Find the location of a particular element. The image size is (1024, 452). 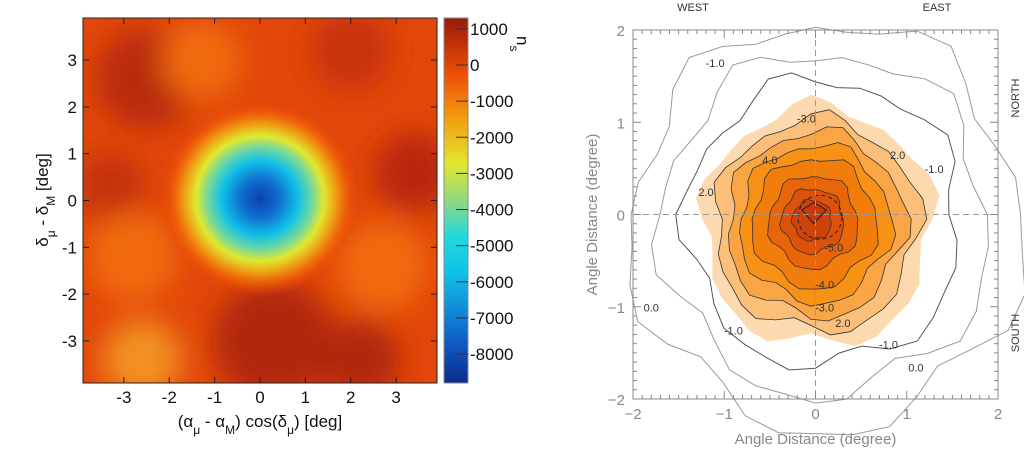

side-label-north: NORTH is located at coordinates (1016, 97).